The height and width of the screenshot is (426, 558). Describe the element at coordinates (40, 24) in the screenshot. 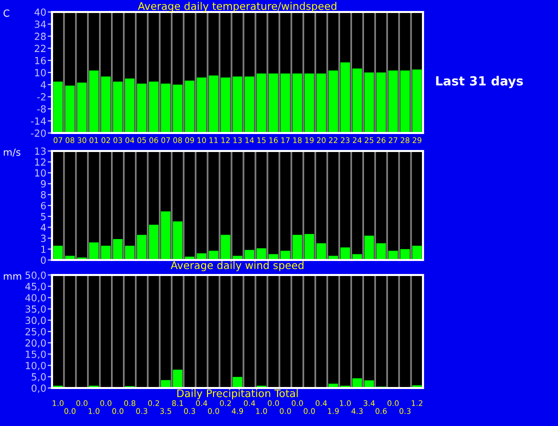

I see `y-tick-label: 34` at that location.